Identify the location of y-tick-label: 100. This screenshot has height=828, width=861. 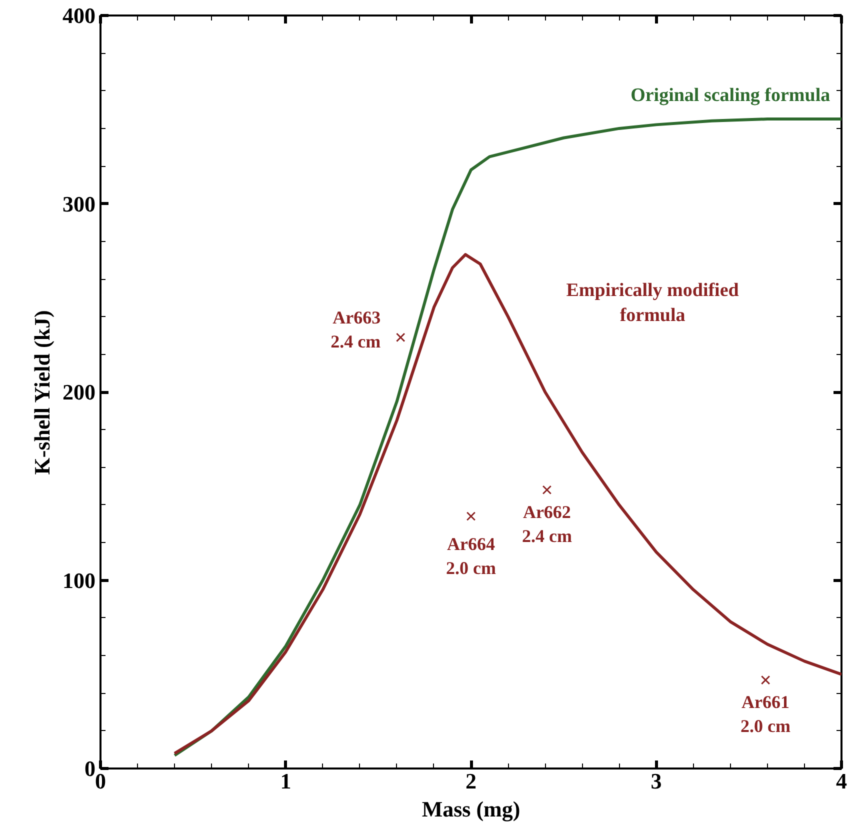
(79, 580).